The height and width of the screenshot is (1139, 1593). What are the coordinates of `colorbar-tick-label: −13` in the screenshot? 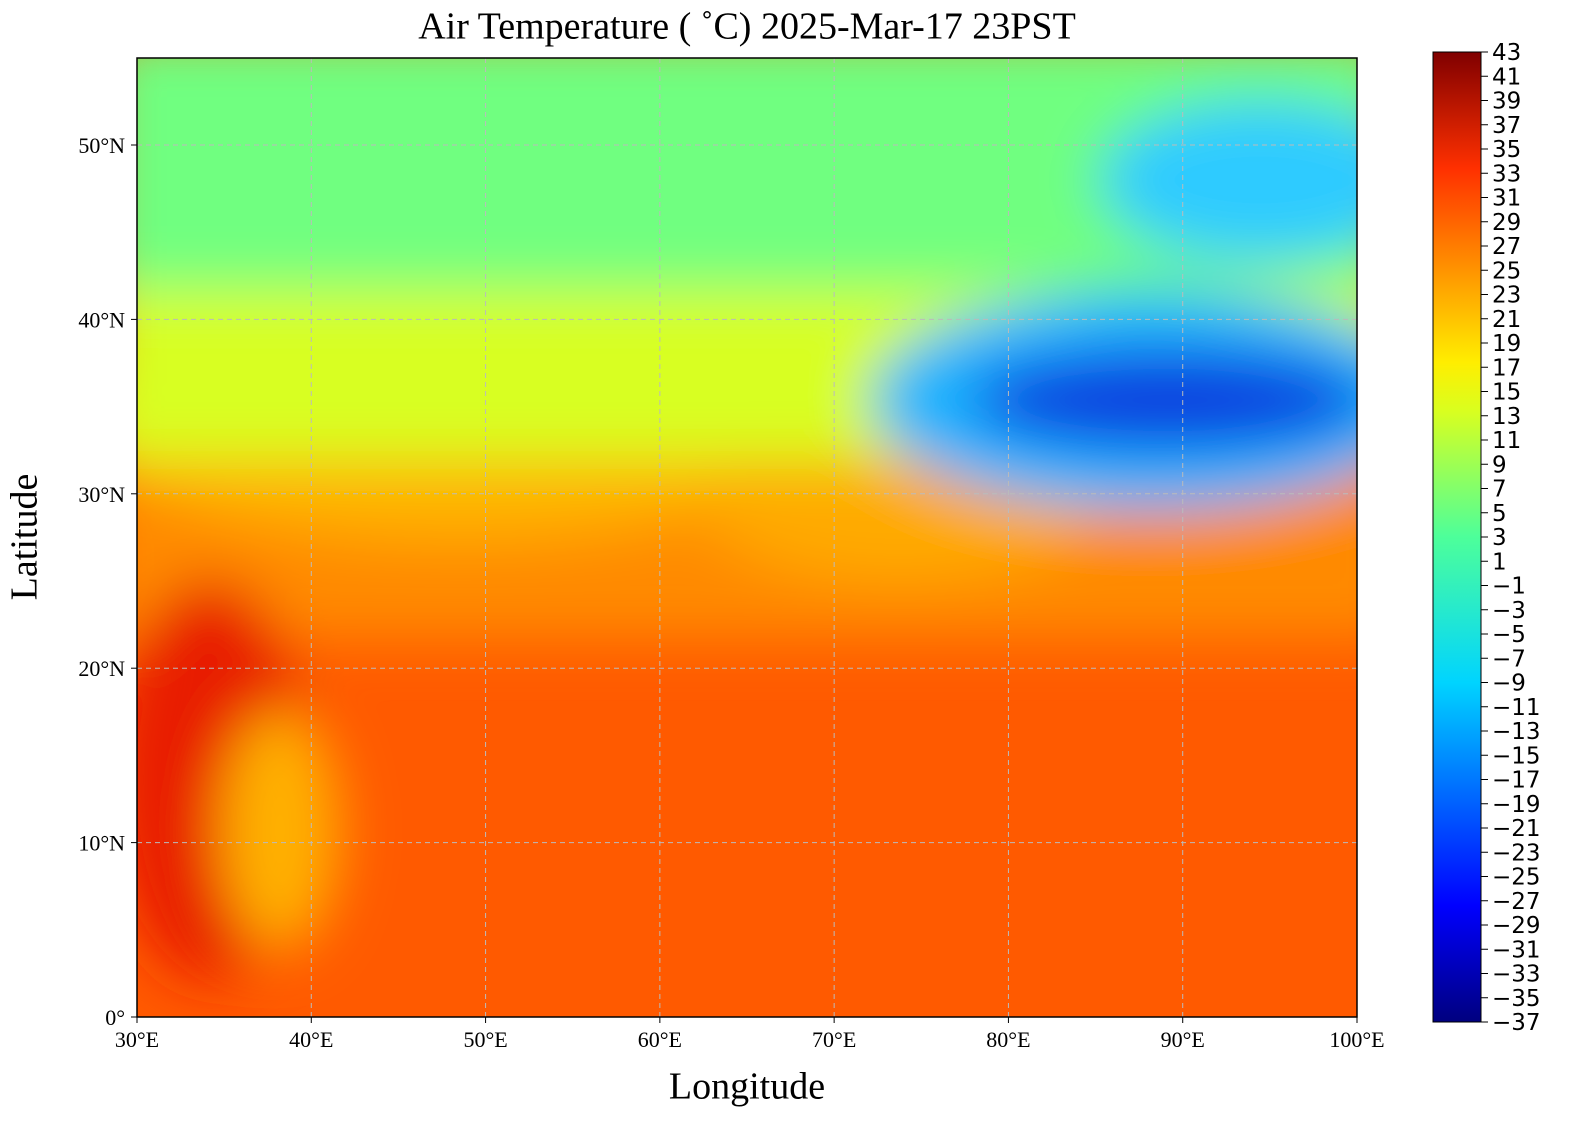 It's located at (1516, 732).